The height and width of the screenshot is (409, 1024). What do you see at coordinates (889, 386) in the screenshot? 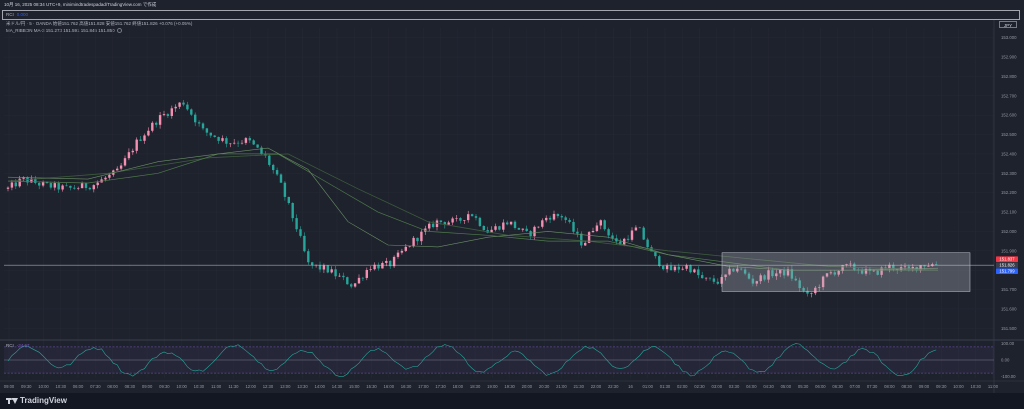
I see `time-tick-label: 08:00` at bounding box center [889, 386].